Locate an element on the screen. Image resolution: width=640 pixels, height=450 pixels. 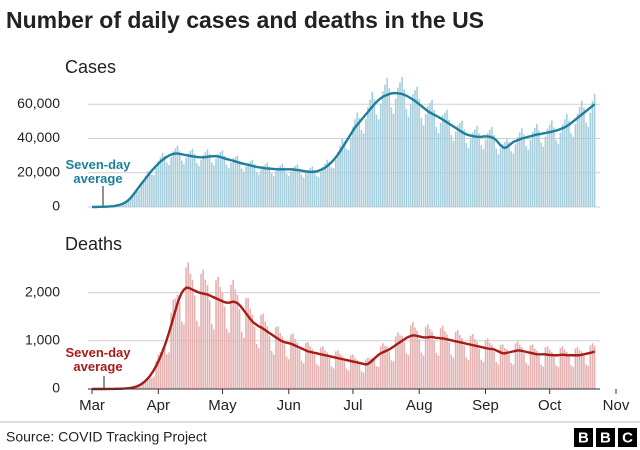
source: Source: COVID Tracking Project is located at coordinates (106, 437).